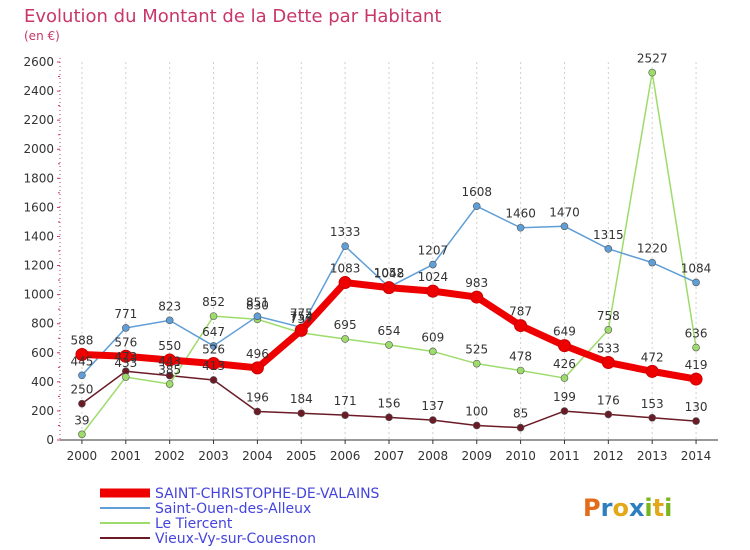 The height and width of the screenshot is (550, 750). Describe the element at coordinates (608, 349) in the screenshot. I see `data-label-saint-christophe-de-valains: 533` at that location.